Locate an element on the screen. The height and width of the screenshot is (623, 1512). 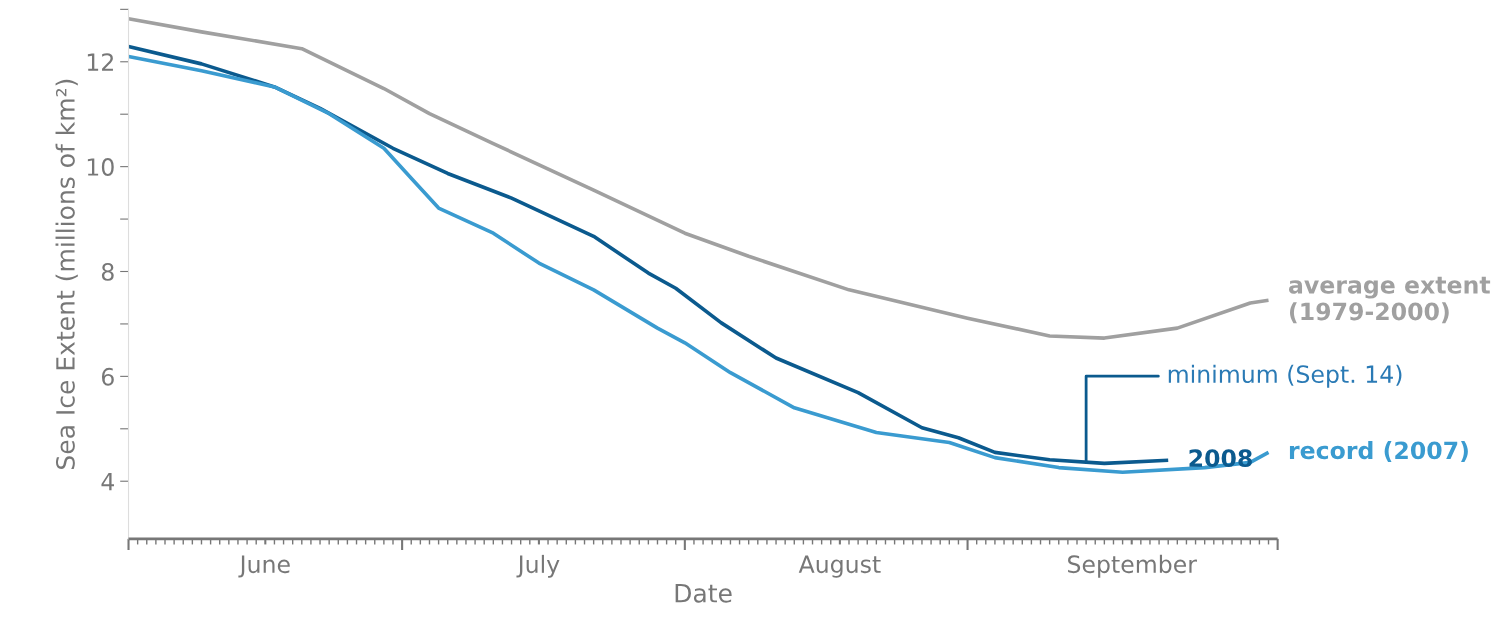
y-tick-label: 6 is located at coordinates (107, 376).